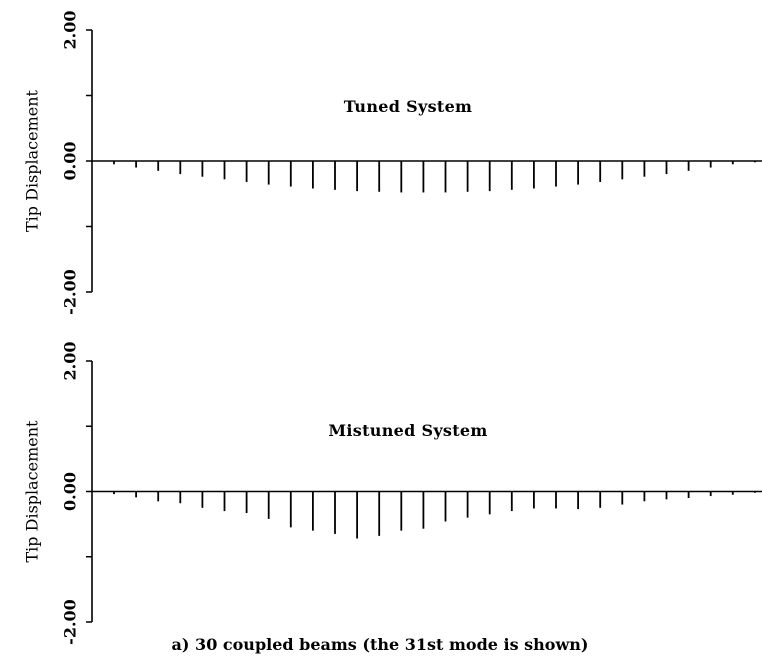 The image size is (762, 663). Describe the element at coordinates (408, 106) in the screenshot. I see `panel-title: Tuned System` at that location.